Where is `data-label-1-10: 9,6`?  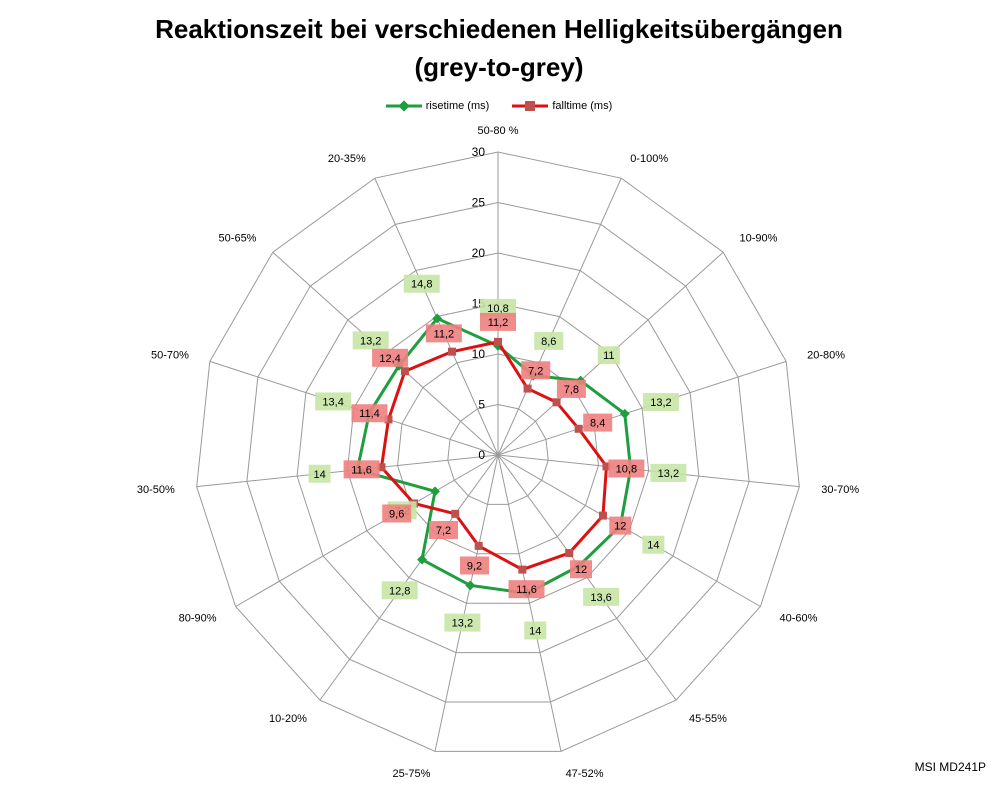
data-label-1-10: 9,6 is located at coordinates (396, 514).